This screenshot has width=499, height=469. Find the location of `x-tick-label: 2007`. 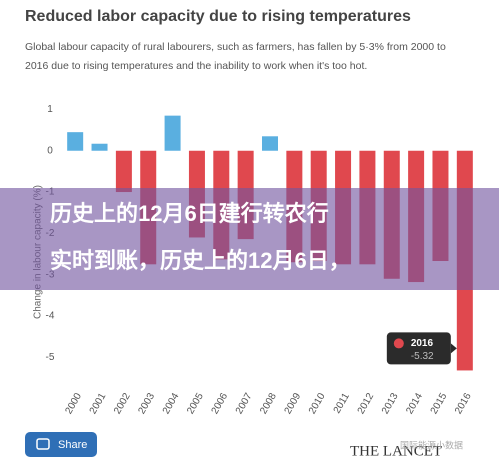

x-tick-label: 2007 is located at coordinates (244, 403).